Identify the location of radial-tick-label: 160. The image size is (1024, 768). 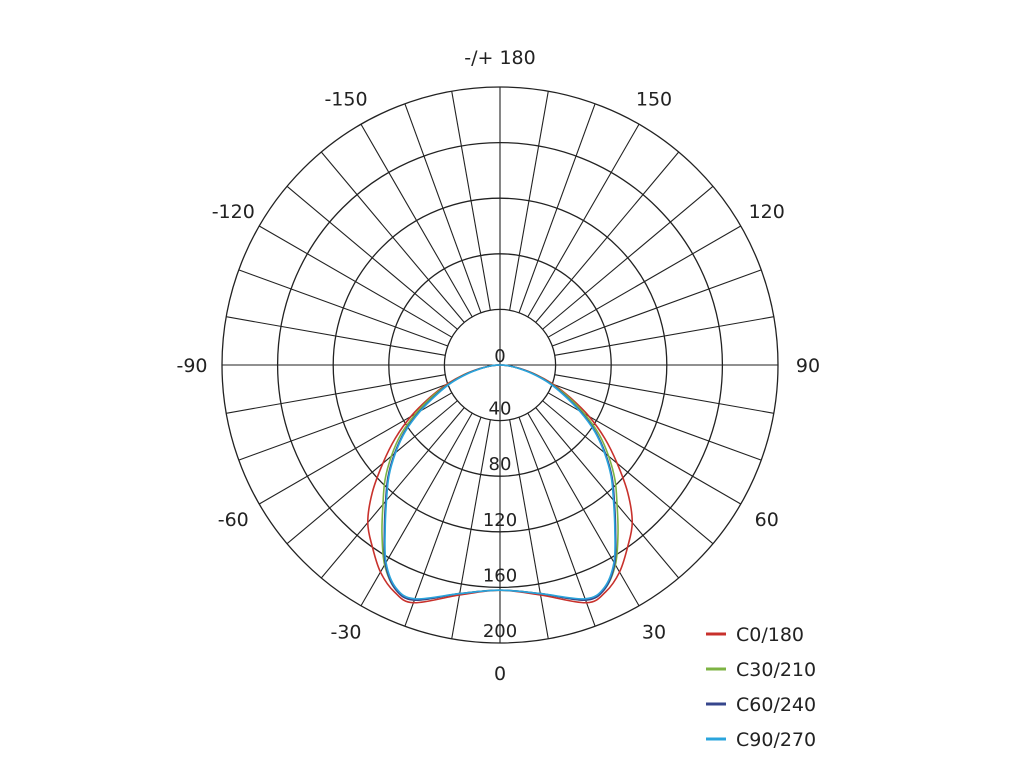
(500, 575).